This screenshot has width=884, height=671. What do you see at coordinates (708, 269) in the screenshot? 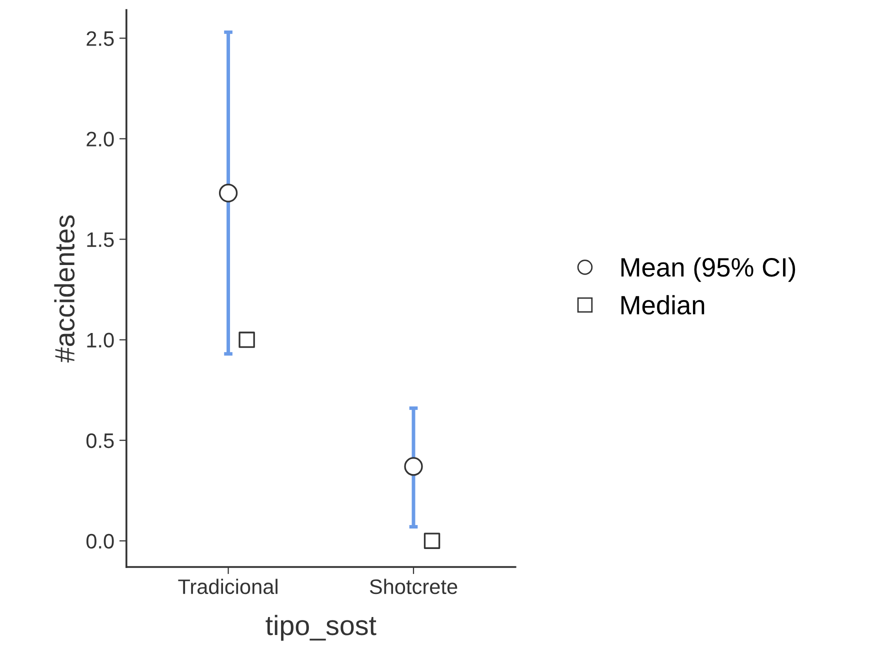
I see `legend-label: Mean (95% CI)` at bounding box center [708, 269].